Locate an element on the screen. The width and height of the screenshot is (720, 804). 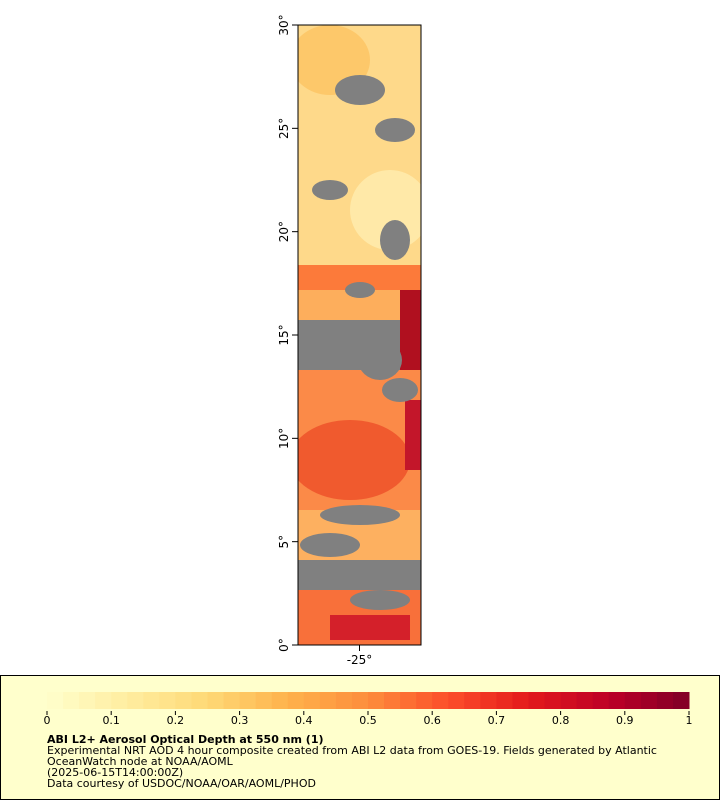
colorbar-tick-label: 1 is located at coordinates (689, 720).